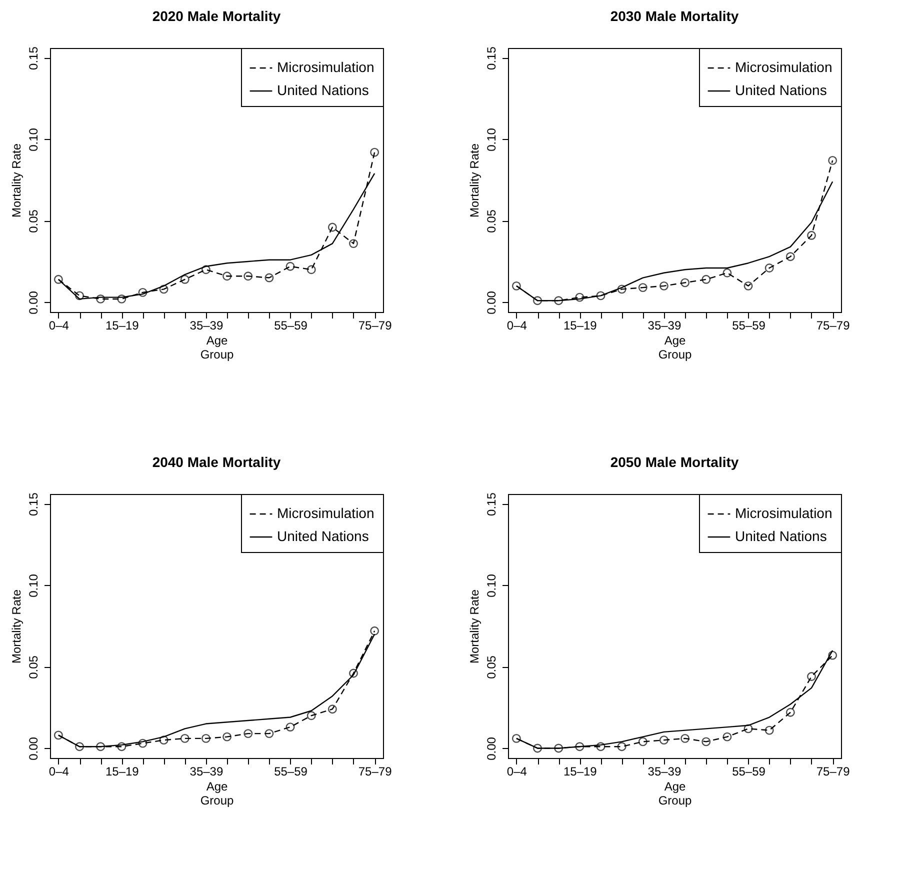 Image resolution: width=917 pixels, height=892 pixels. What do you see at coordinates (216, 16) in the screenshot?
I see `chart-title: 2020 Male Mortality` at bounding box center [216, 16].